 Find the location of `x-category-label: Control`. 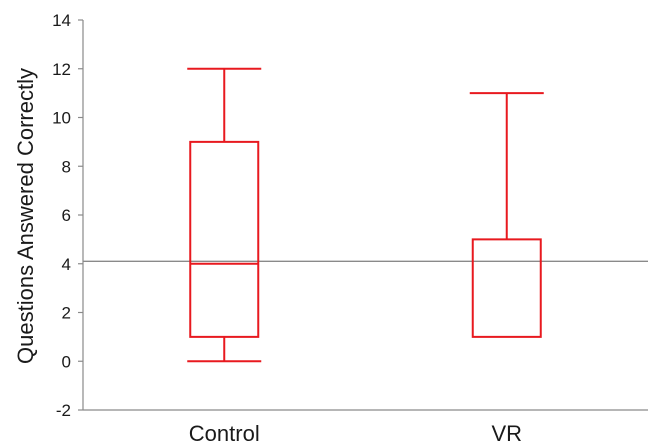

x-category-label: Control is located at coordinates (224, 433).